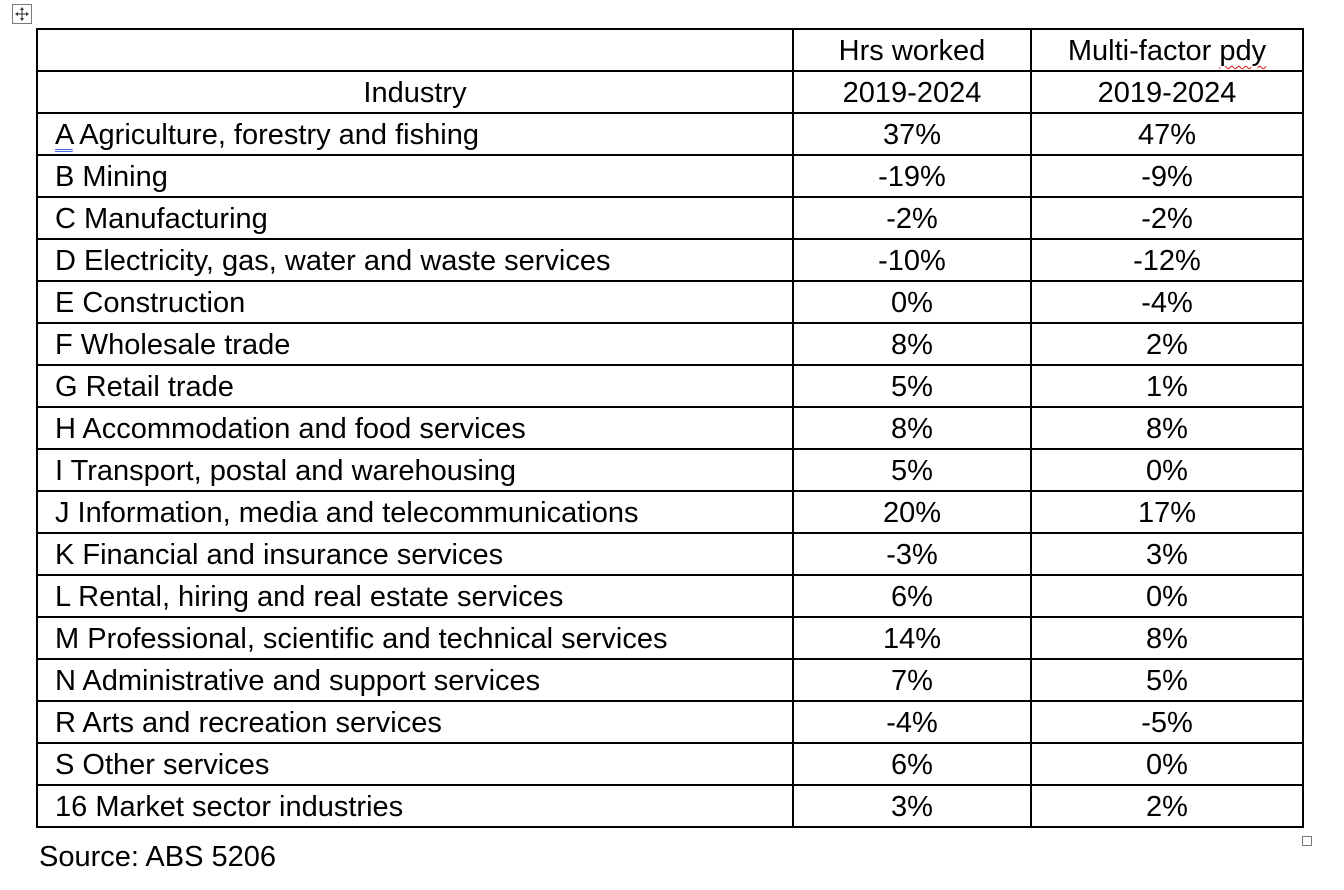 Image resolution: width=1344 pixels, height=890 pixels. I want to click on hrs-worked-cell: 3%, so click(912, 806).